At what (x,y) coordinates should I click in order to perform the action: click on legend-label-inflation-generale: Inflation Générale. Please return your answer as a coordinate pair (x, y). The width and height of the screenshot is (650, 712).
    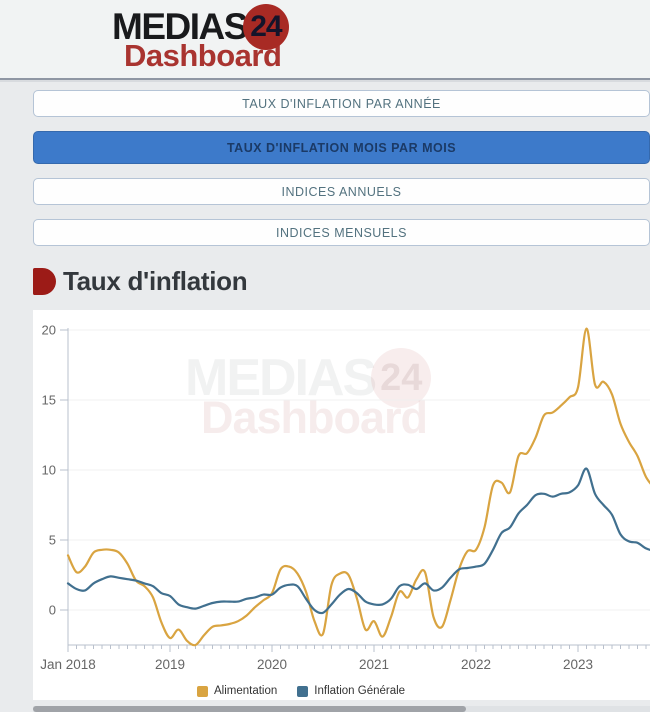
    Looking at the image, I should click on (360, 691).